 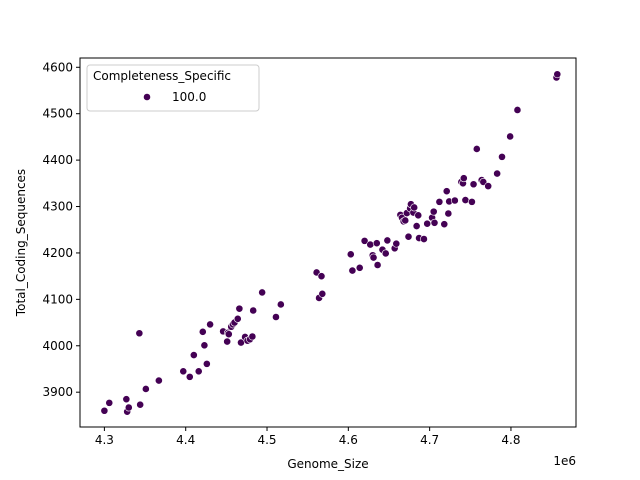 I want to click on legend: Completeness_Specific 100.0, so click(x=173, y=88).